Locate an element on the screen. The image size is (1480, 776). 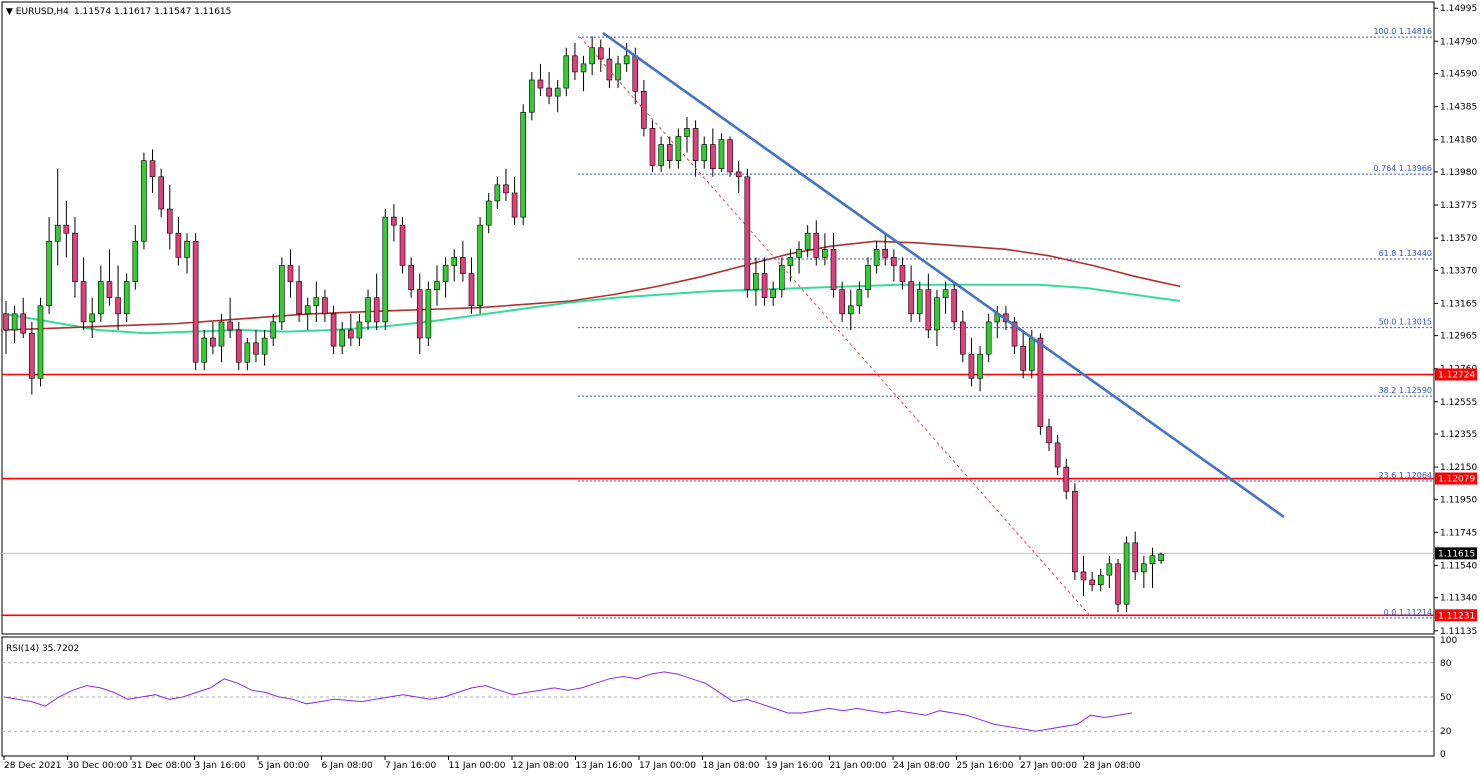
price-tick-label: 1.11135 is located at coordinates (1458, 632).